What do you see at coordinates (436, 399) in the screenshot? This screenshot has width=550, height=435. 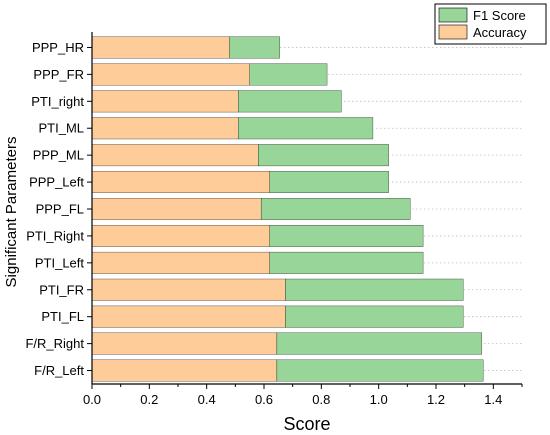 I see `x-tick-label: 1.2` at bounding box center [436, 399].